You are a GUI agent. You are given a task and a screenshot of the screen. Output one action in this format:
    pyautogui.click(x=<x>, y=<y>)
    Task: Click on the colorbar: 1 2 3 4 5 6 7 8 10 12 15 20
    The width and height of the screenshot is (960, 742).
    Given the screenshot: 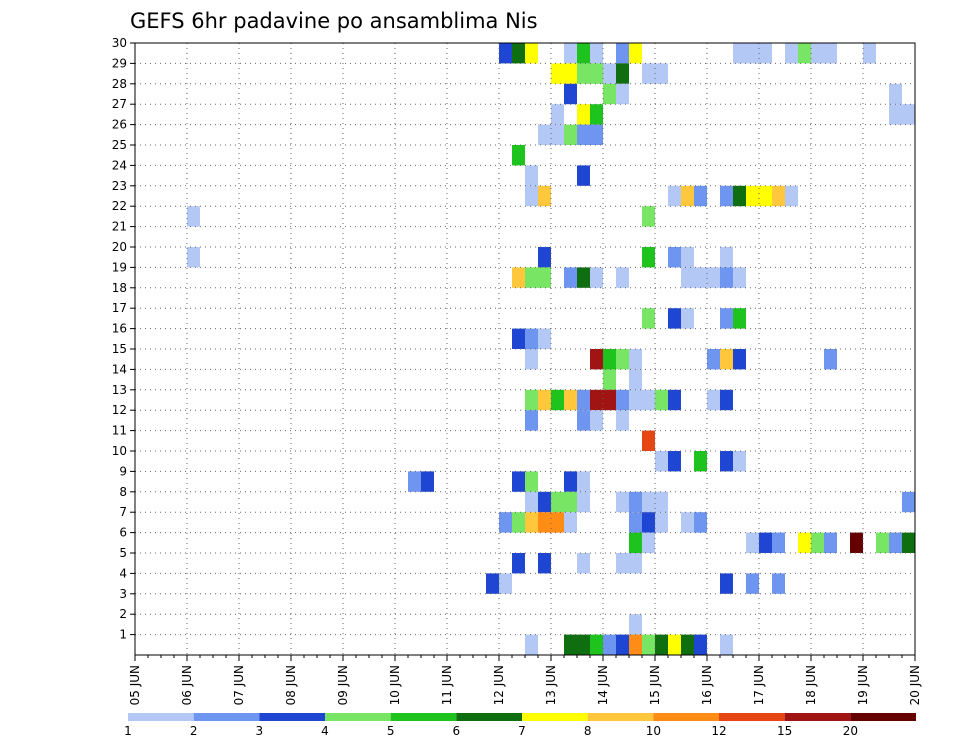 What is the action you would take?
    pyautogui.click(x=520, y=725)
    